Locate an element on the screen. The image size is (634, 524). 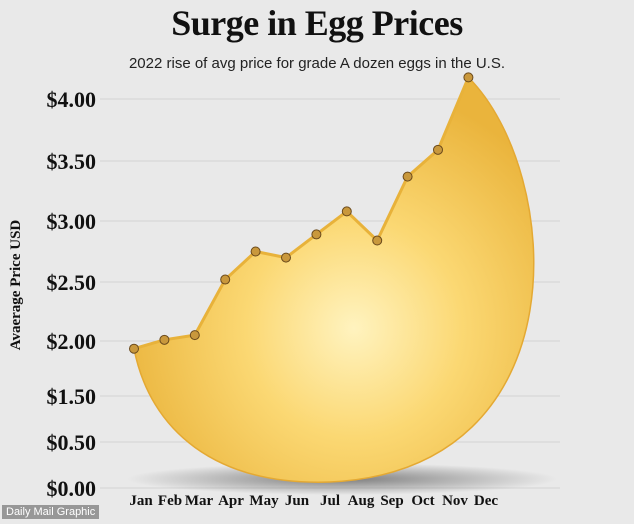
y-tick-label: $4.00 is located at coordinates (72, 99).